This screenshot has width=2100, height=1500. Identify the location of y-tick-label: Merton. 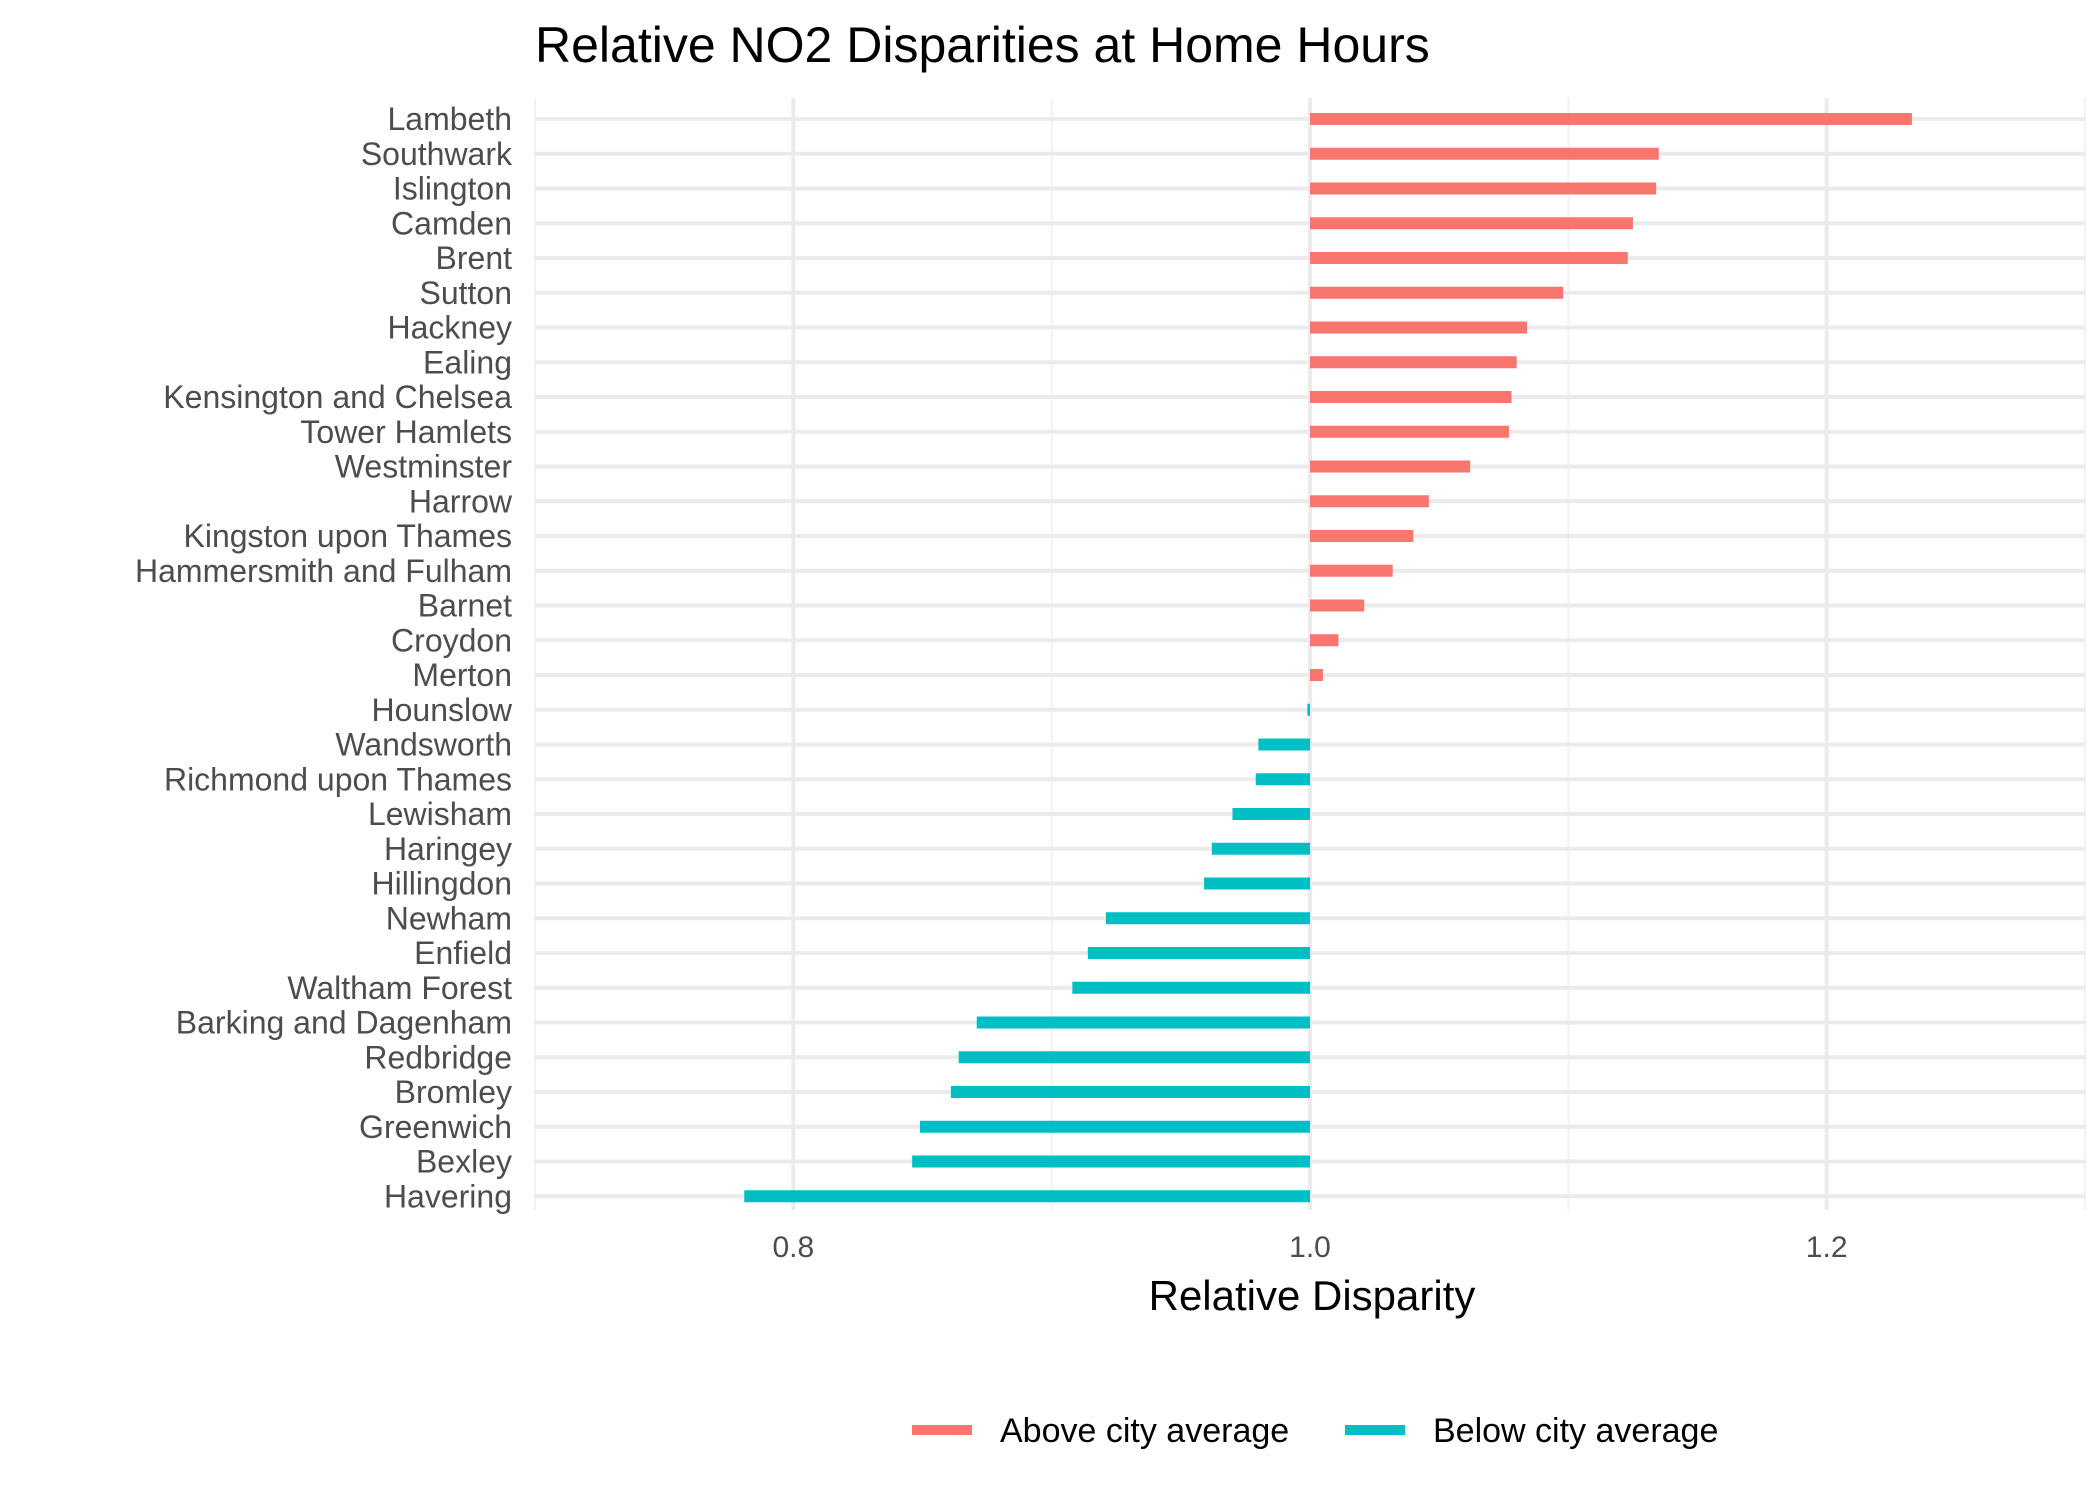
(462, 675).